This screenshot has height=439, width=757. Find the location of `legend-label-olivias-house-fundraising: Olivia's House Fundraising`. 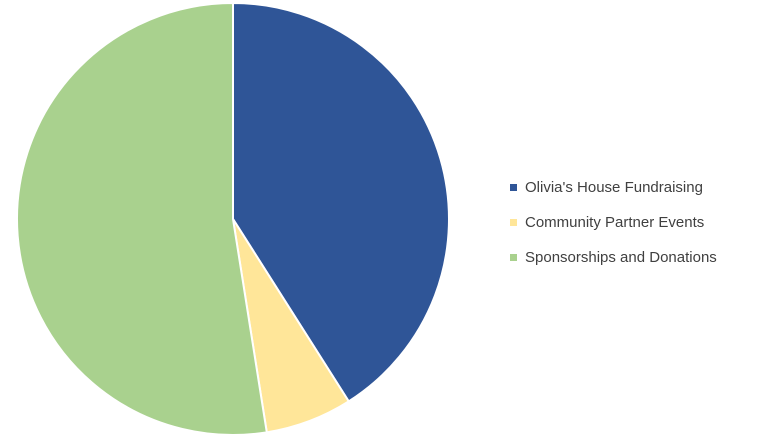

legend-label-olivias-house-fundraising: Olivia's House Fundraising is located at coordinates (614, 187).